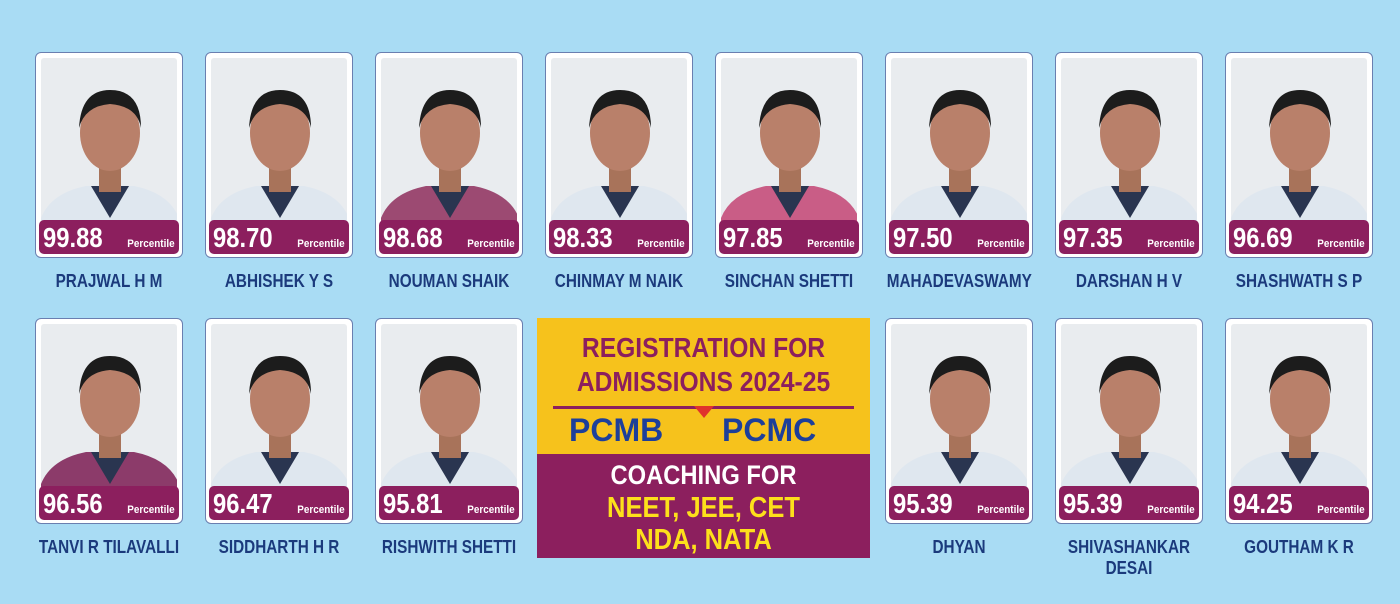 The height and width of the screenshot is (604, 1400). Describe the element at coordinates (449, 155) in the screenshot. I see `student-card: 98.68 Percentile` at that location.